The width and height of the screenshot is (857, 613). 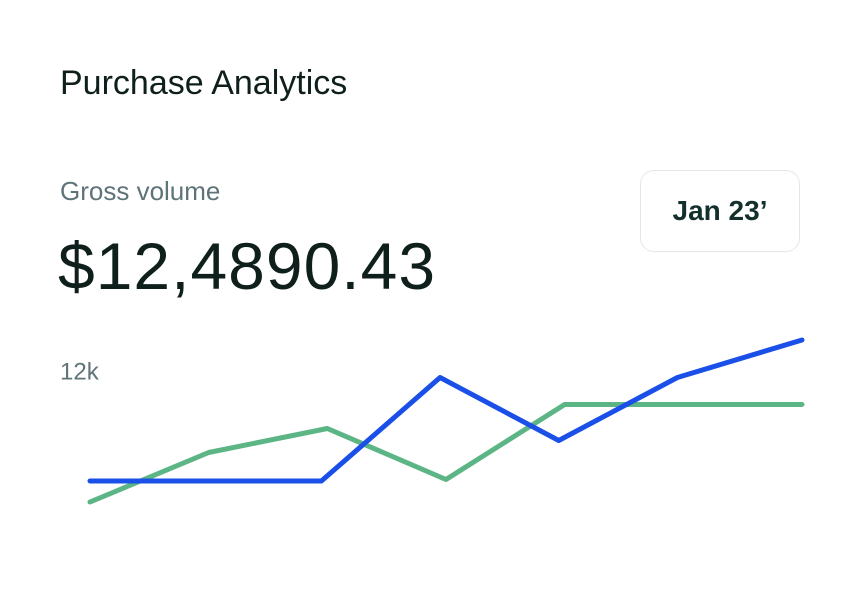 I want to click on period-button: Jan 23’, so click(x=720, y=211).